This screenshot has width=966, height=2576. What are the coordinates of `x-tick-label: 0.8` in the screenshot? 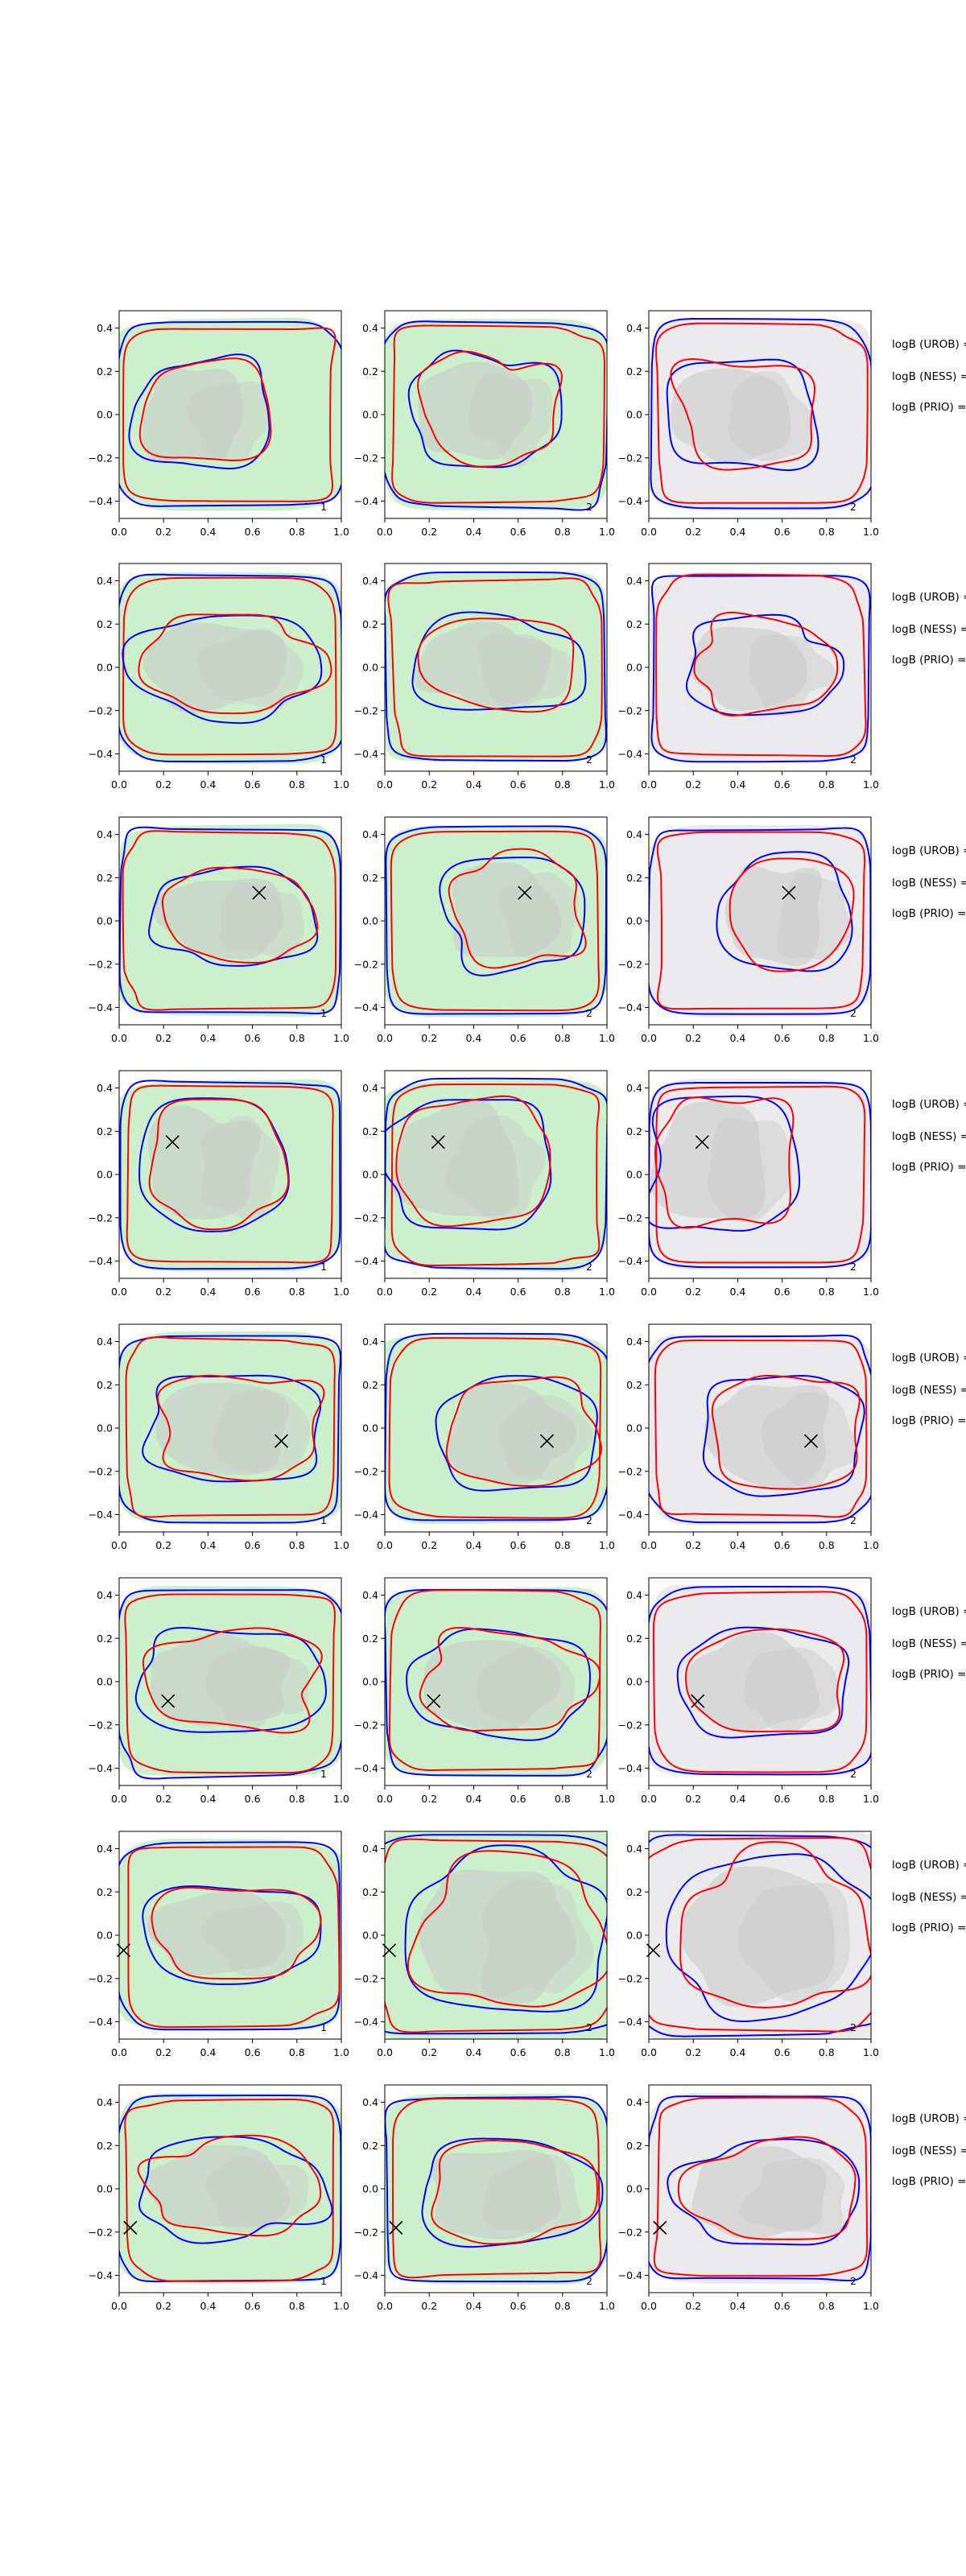 It's located at (297, 1545).